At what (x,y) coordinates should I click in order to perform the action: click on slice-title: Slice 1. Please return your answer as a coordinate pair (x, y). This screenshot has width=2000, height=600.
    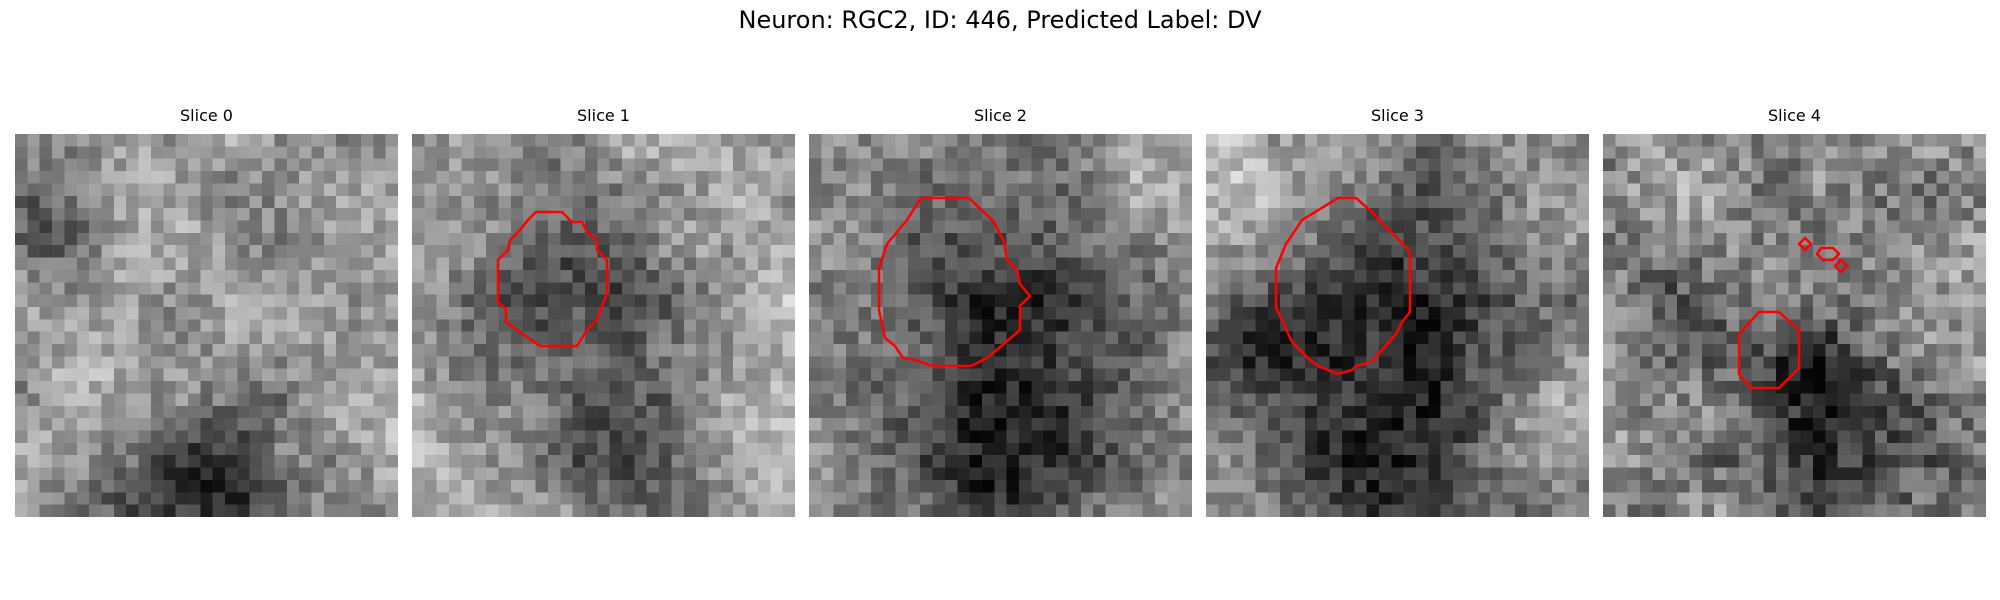
    Looking at the image, I should click on (603, 115).